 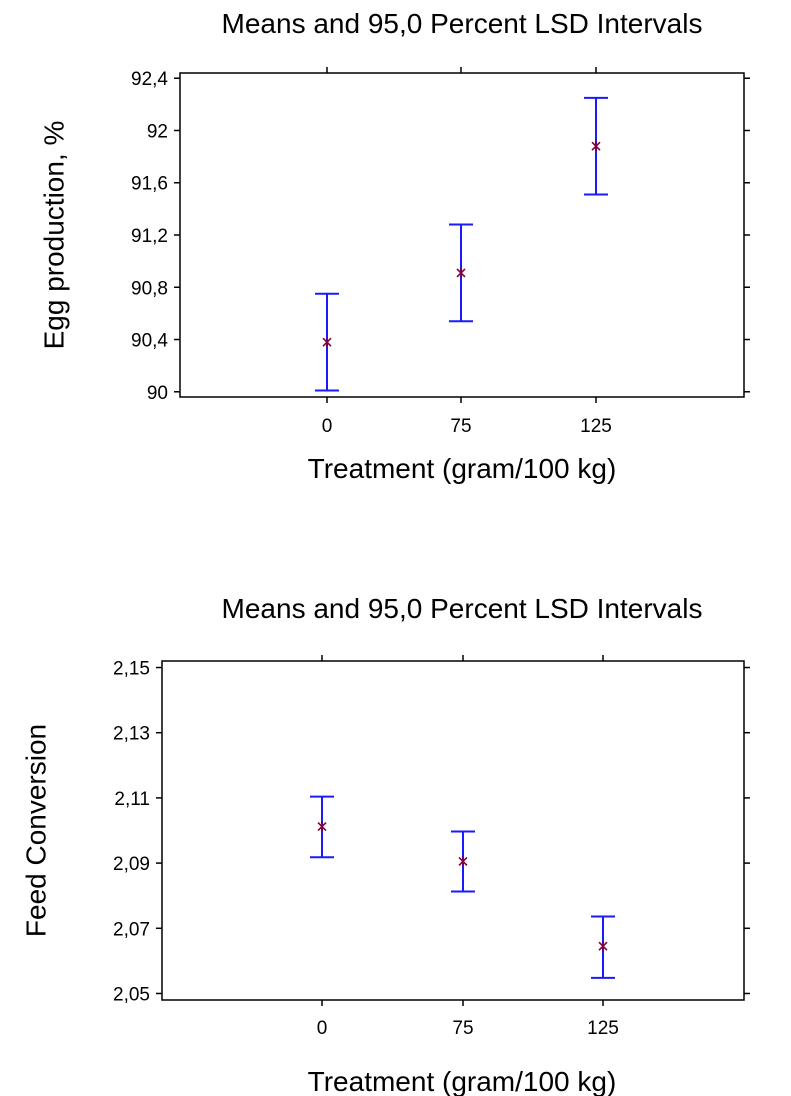 What do you see at coordinates (149, 288) in the screenshot?
I see `y-tick-label: 90,8` at bounding box center [149, 288].